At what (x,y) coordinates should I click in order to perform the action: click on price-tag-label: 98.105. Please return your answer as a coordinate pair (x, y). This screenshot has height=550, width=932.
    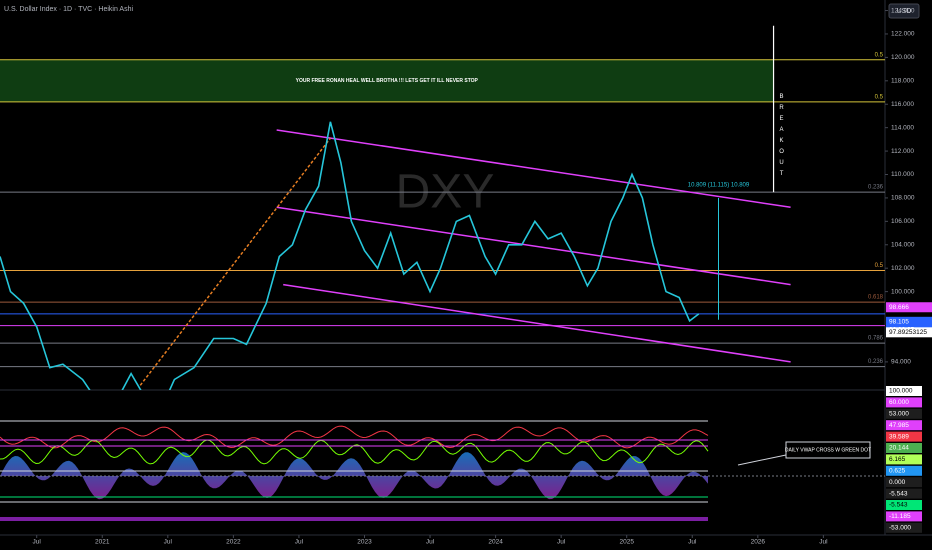
    Looking at the image, I should click on (899, 322).